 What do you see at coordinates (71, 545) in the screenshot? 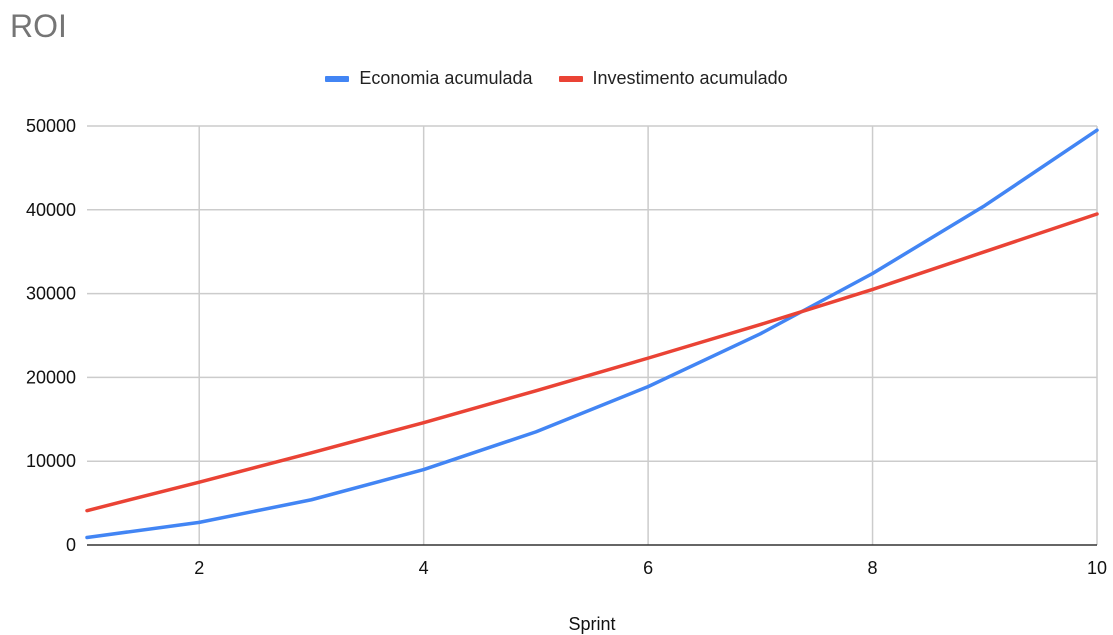
I see `y-tick-label: 0` at bounding box center [71, 545].